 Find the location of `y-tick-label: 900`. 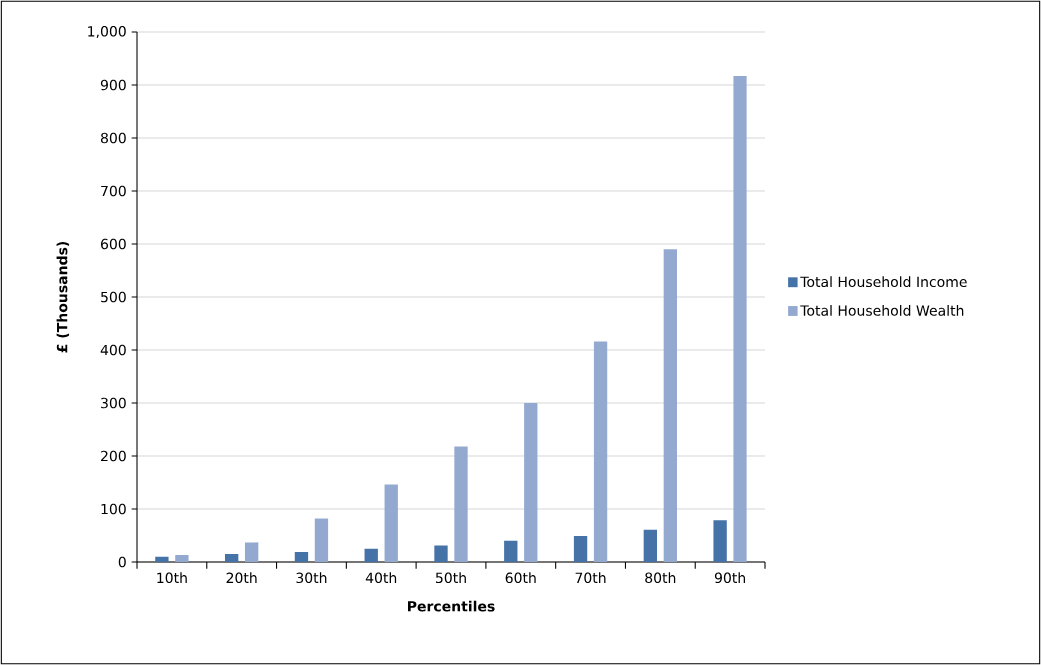

y-tick-label: 900 is located at coordinates (113, 85).